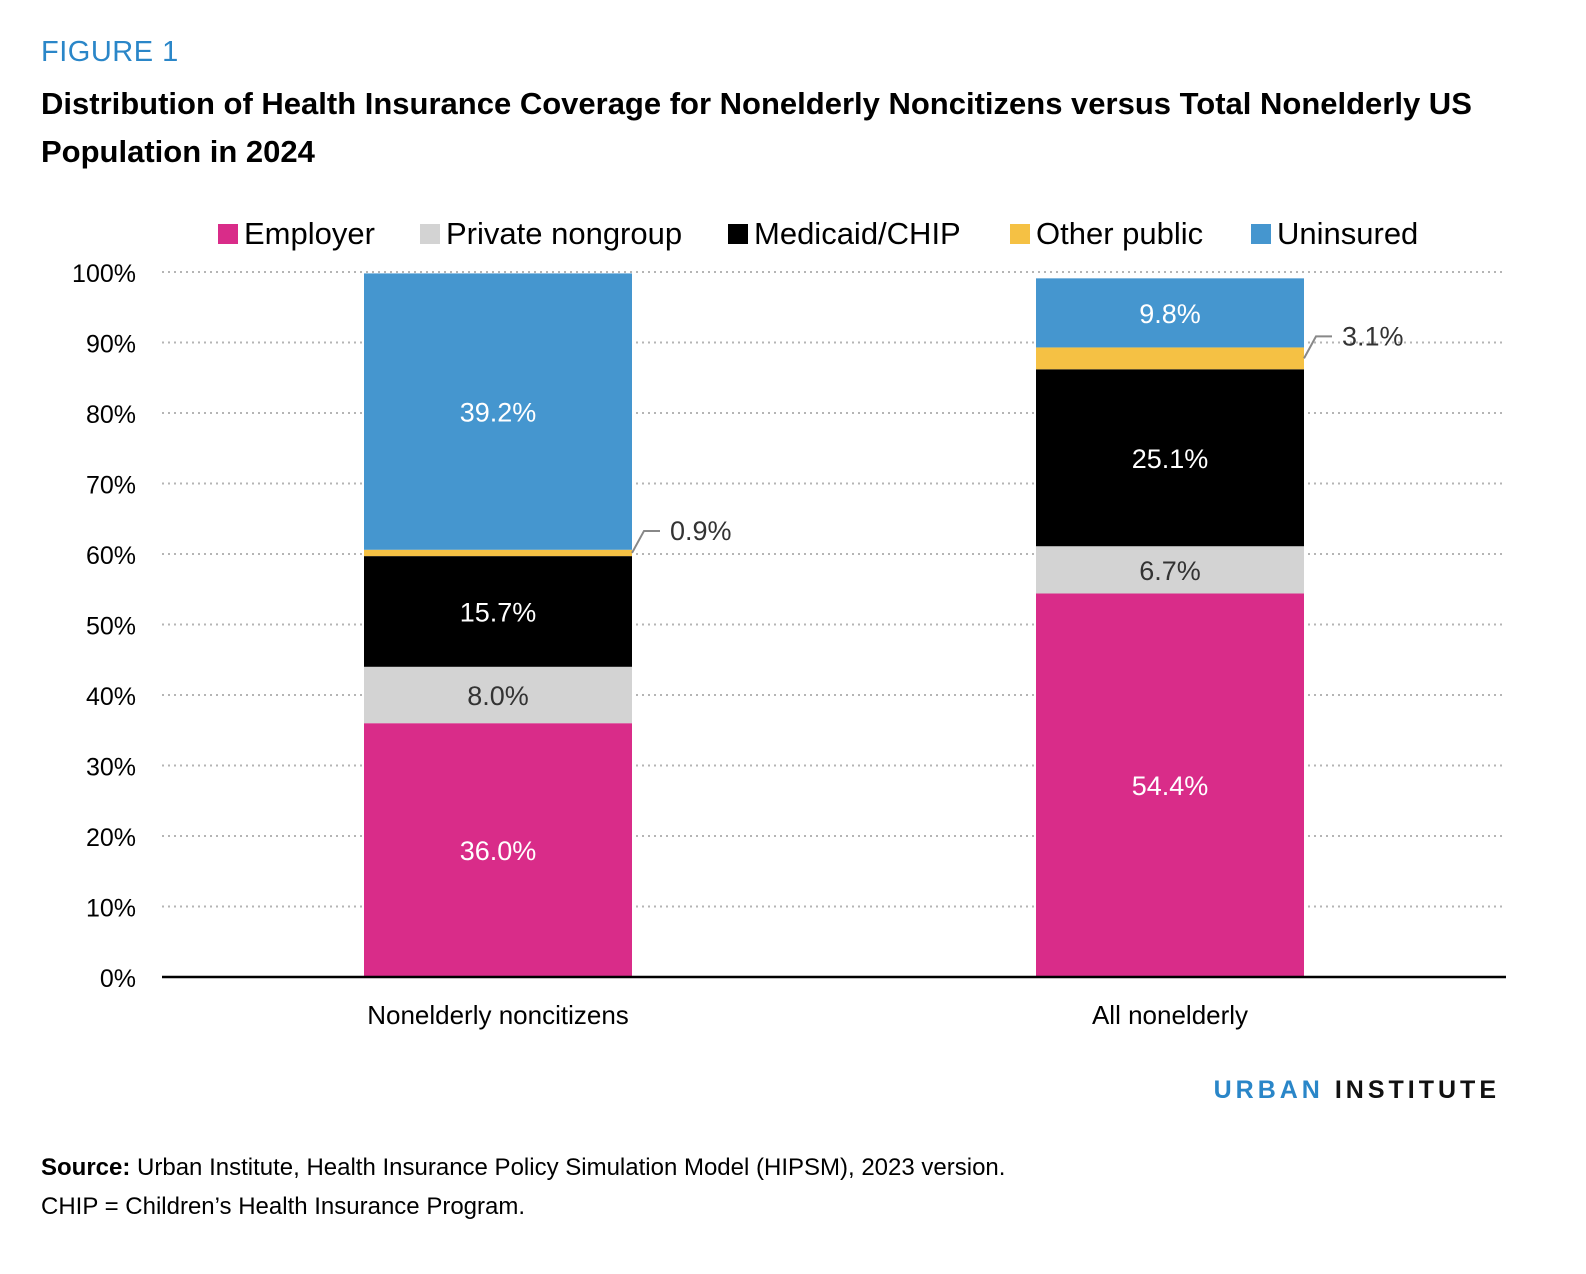 The image size is (1586, 1274). Describe the element at coordinates (498, 1015) in the screenshot. I see `x-category-label: Nonelderly noncitizens` at that location.